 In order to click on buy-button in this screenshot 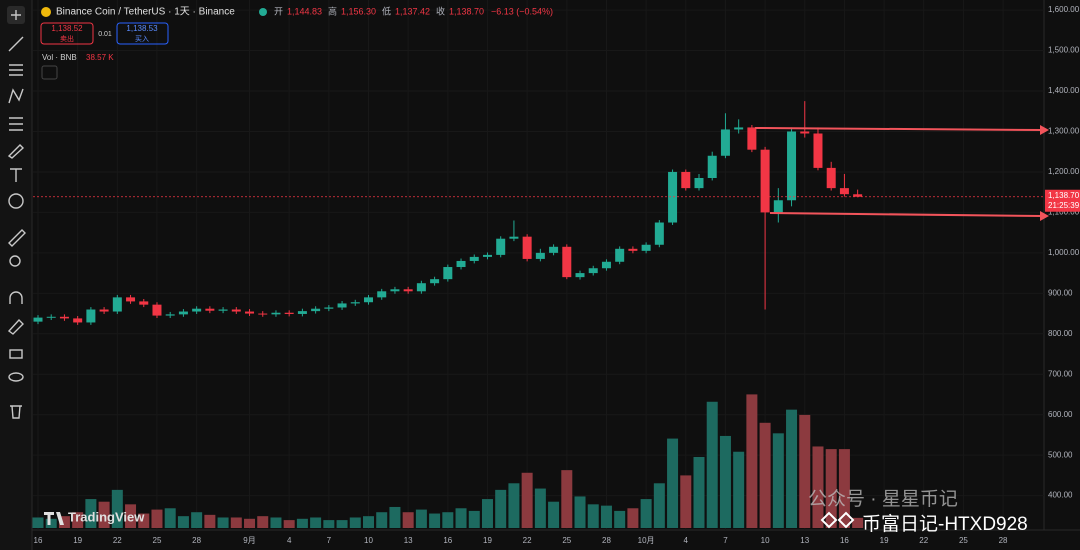, I will do `click(142, 33)`.